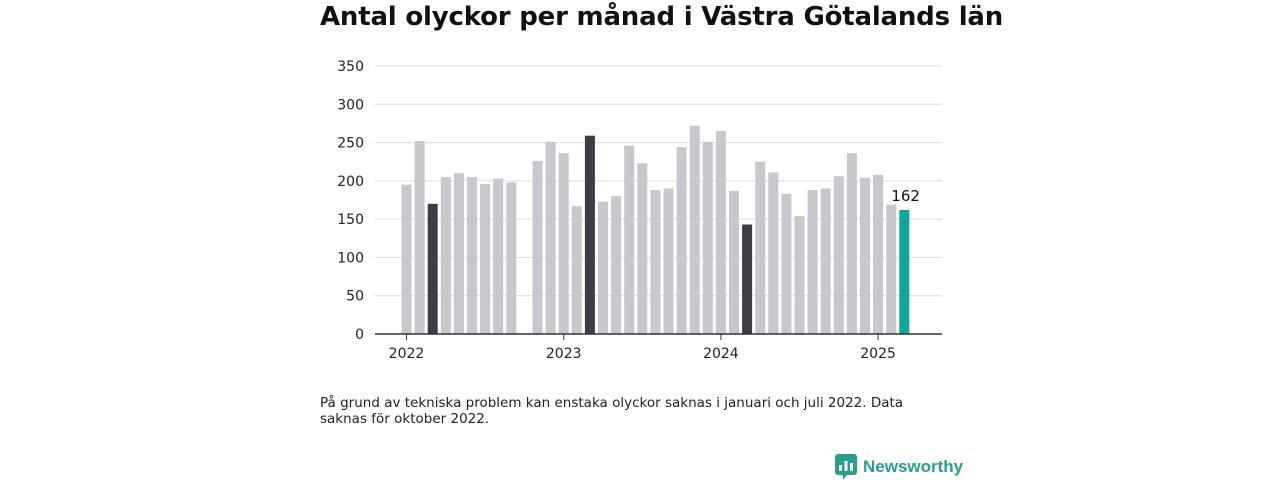  I want to click on x-axis, so click(658, 336).